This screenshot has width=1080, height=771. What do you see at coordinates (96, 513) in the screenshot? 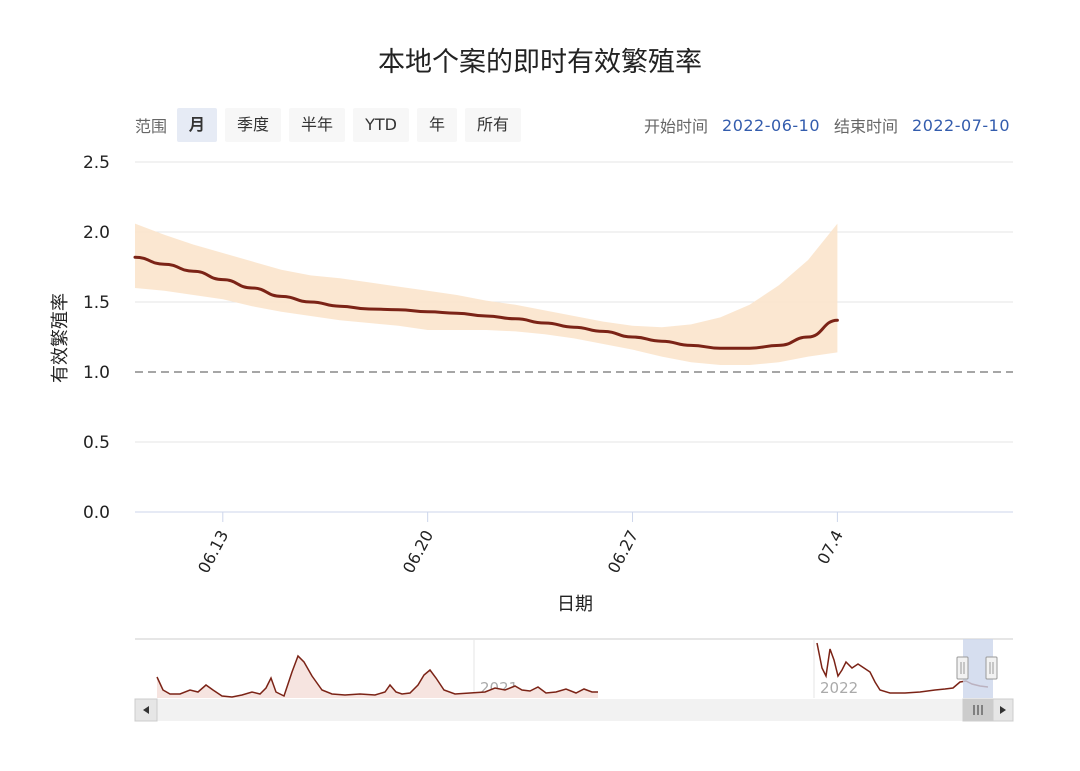
I see `y-tick-label: 0.0` at bounding box center [96, 513].